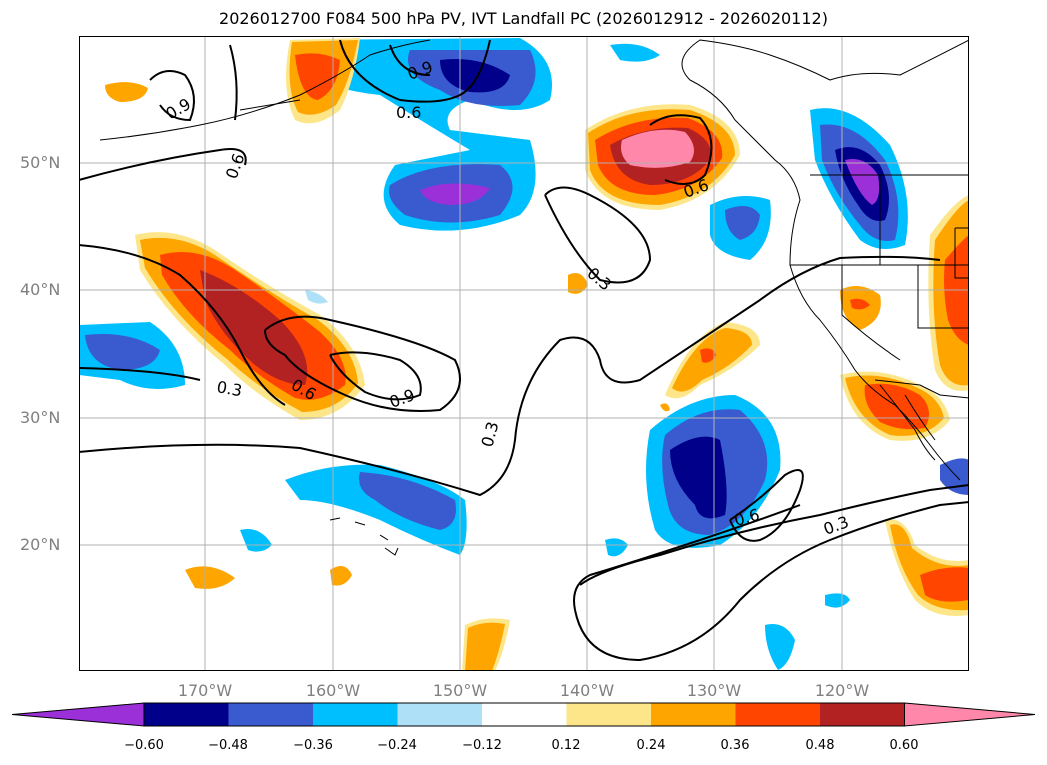  Describe the element at coordinates (587, 690) in the screenshot. I see `lon-label: 140°W` at that location.